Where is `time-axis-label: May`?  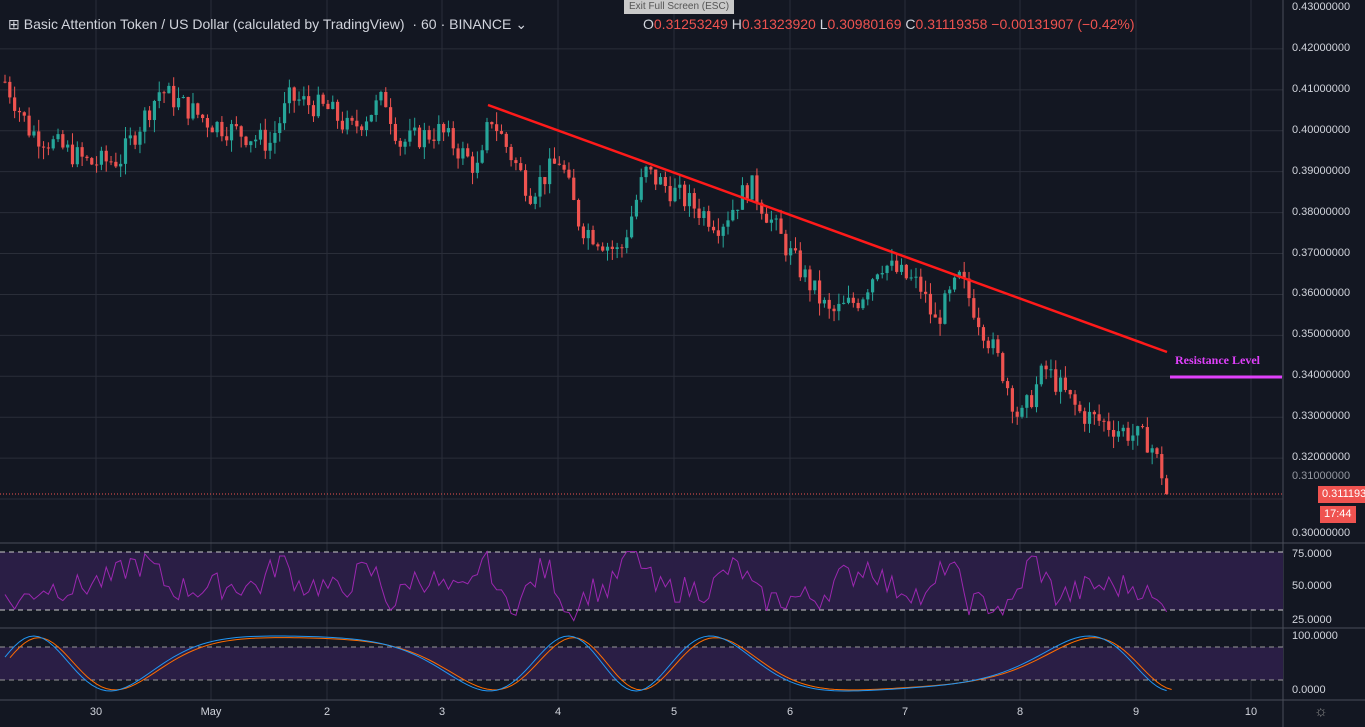 time-axis-label: May is located at coordinates (211, 712).